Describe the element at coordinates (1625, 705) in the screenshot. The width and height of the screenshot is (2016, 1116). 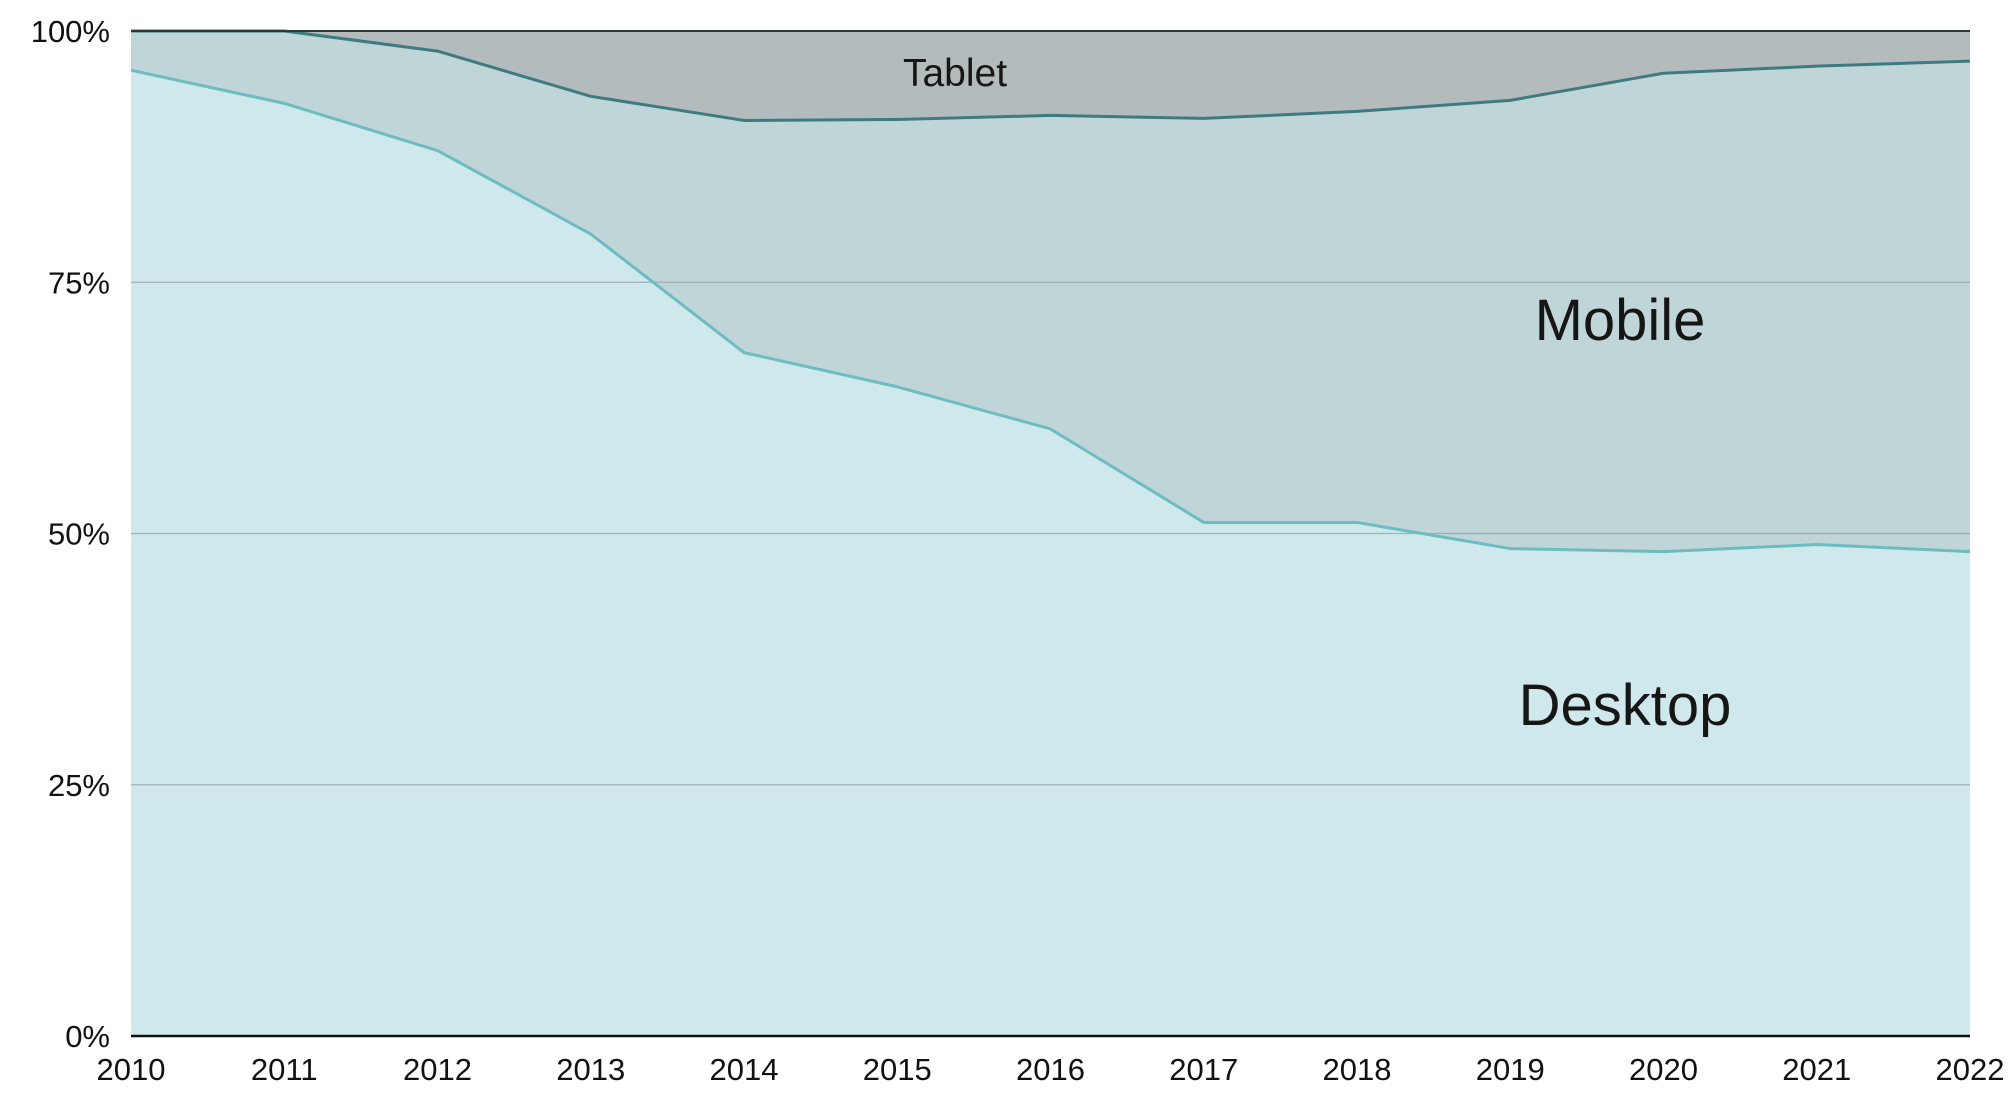
I see `desktop-label: Desktop` at that location.